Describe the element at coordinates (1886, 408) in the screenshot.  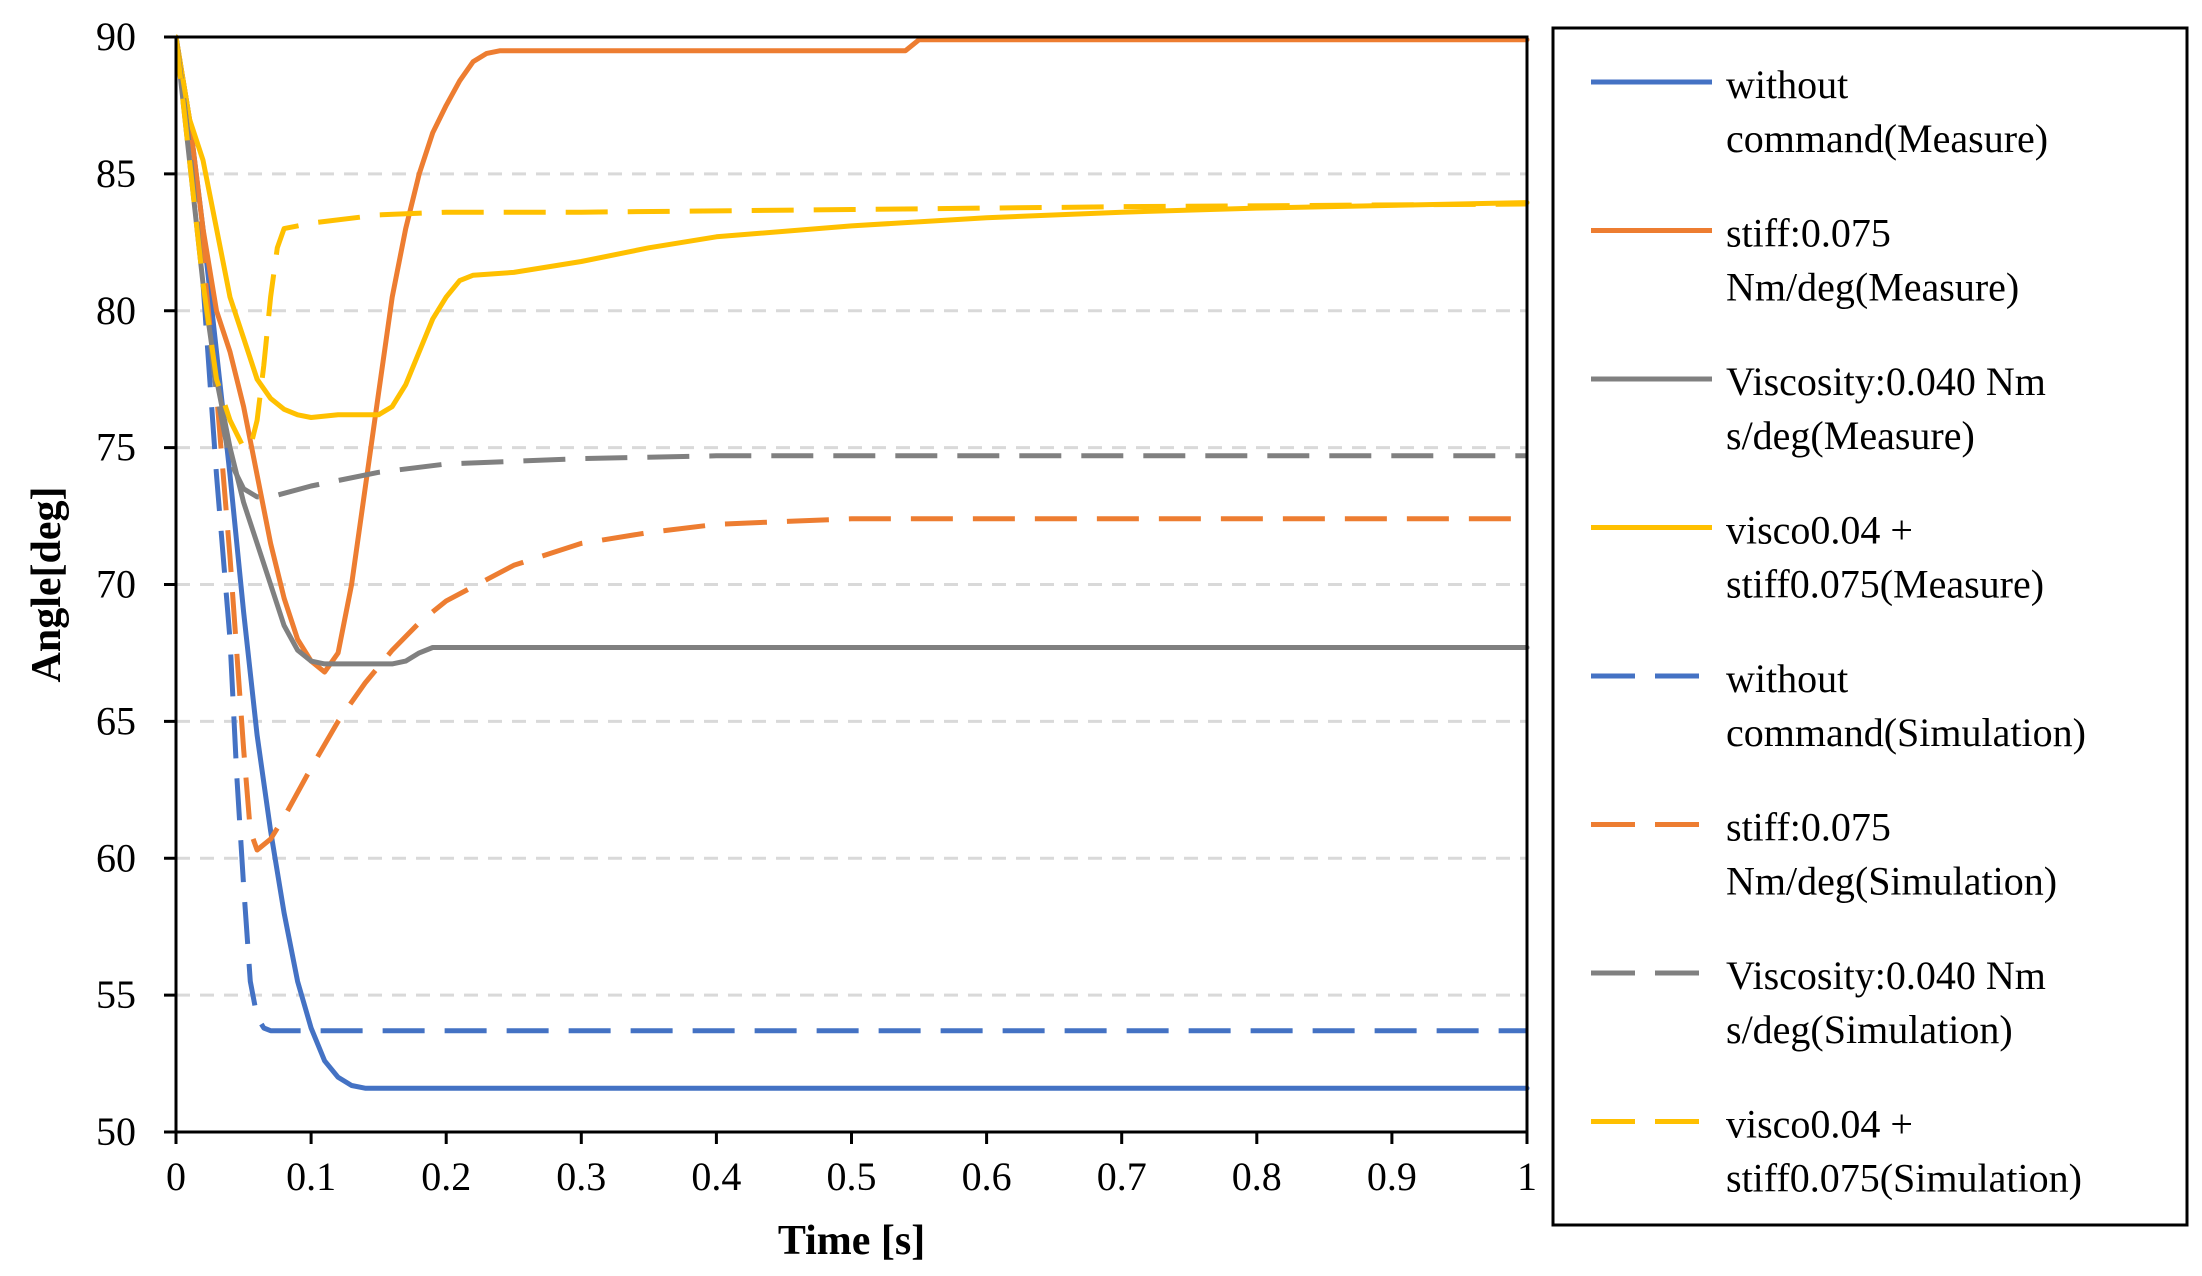
I see `legend-label-3: Viscosity:0.040 Nm s/deg(Measure)` at that location.